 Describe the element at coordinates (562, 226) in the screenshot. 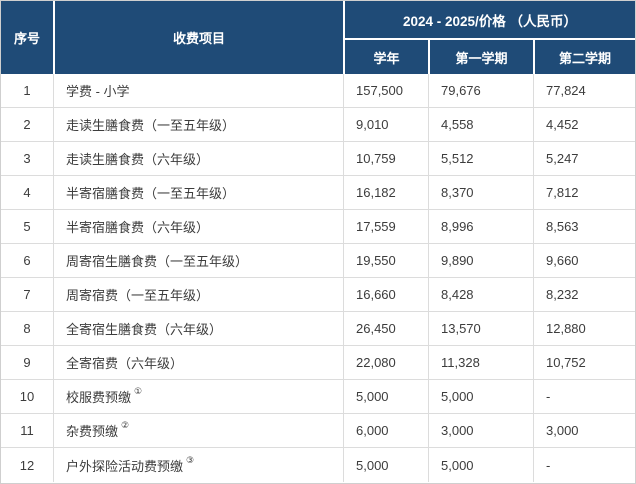

I see `row-semester2-amount: 8,563` at that location.